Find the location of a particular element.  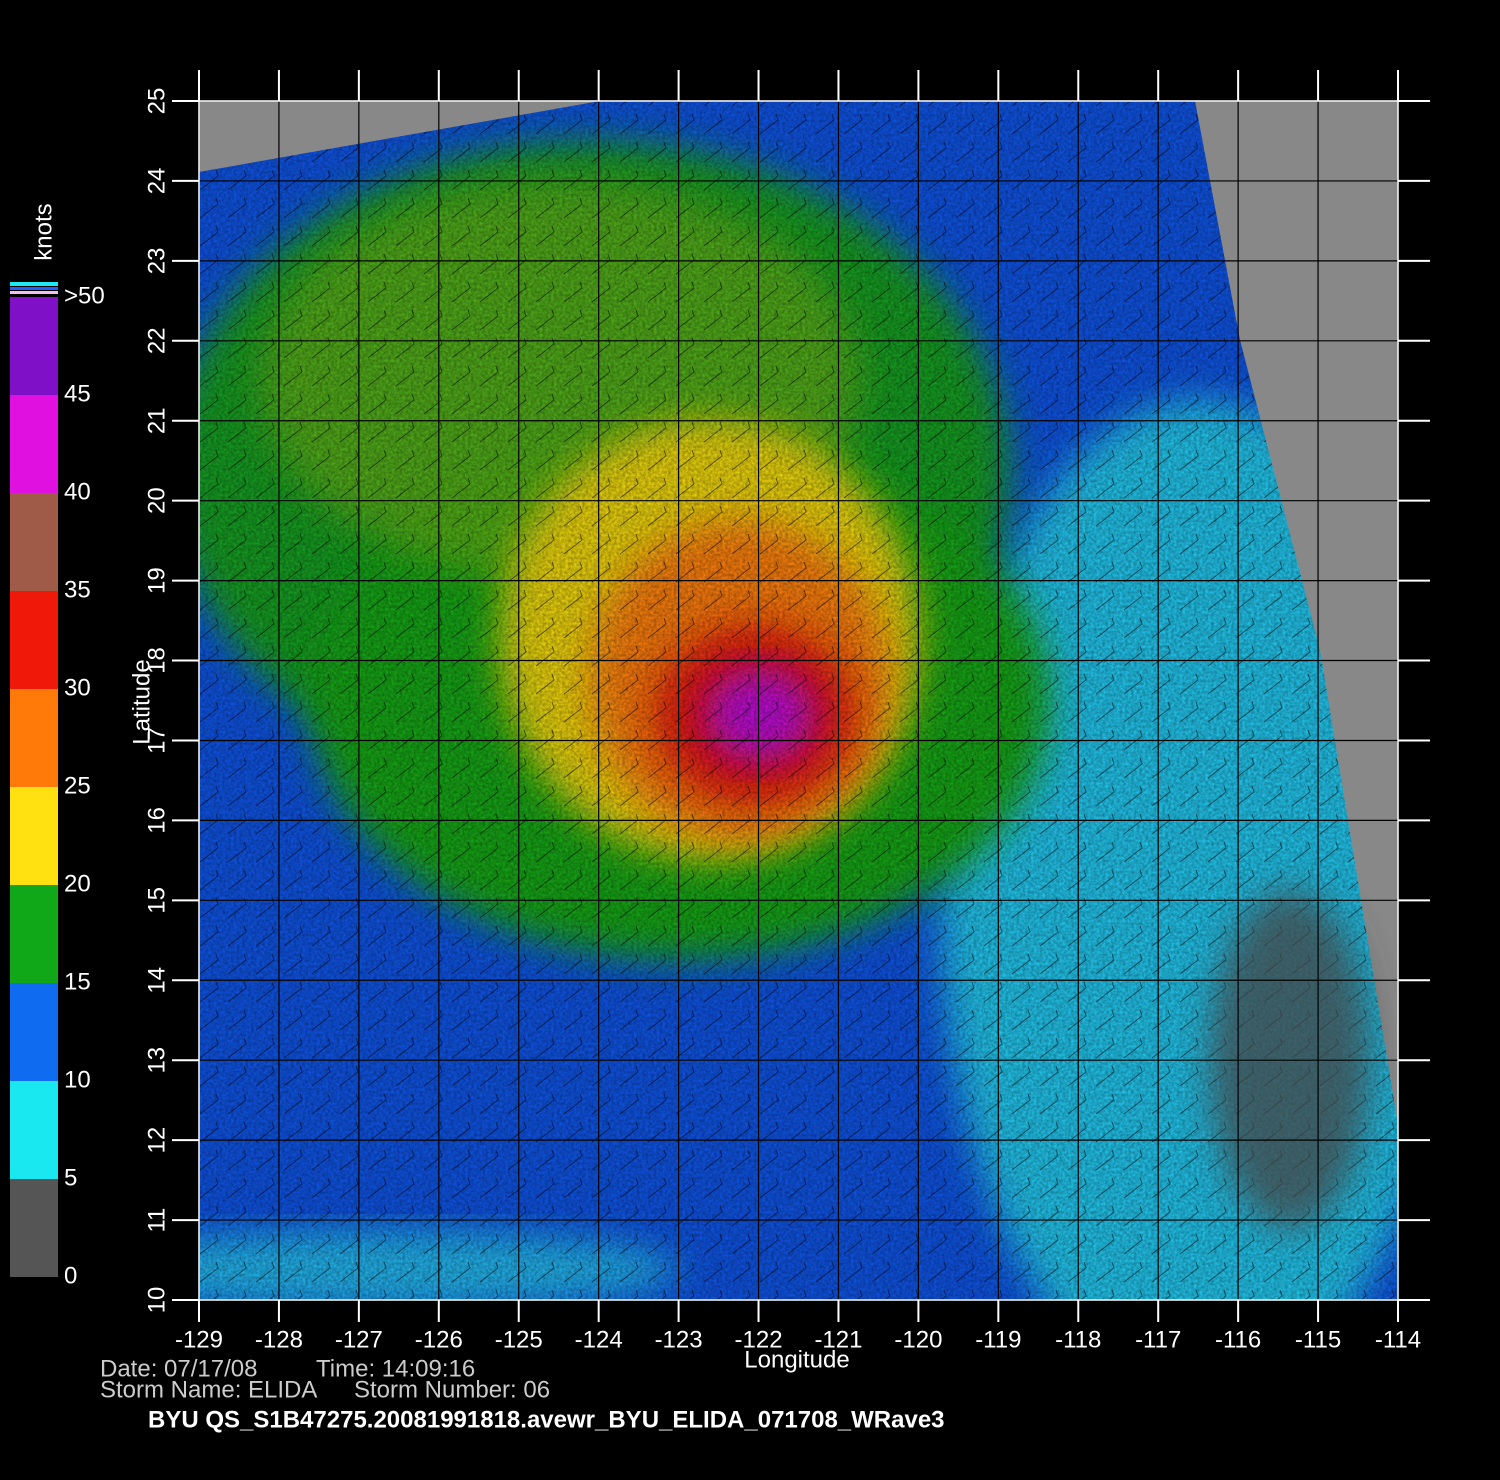

y-tick-label: 22 is located at coordinates (156, 340).